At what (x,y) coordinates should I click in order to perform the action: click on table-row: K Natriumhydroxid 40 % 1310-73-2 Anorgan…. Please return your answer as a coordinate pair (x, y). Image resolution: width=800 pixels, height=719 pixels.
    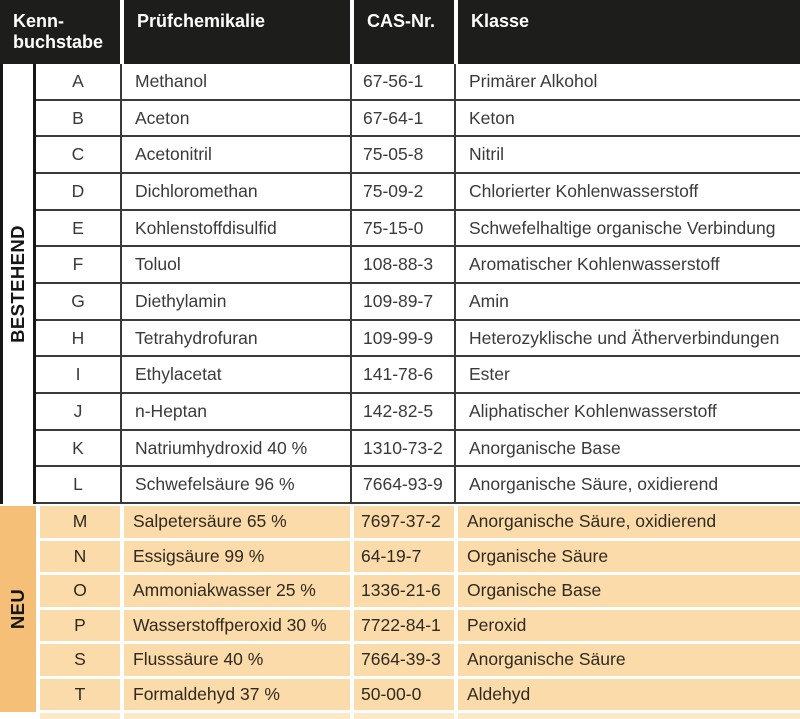
    Looking at the image, I should click on (418, 447).